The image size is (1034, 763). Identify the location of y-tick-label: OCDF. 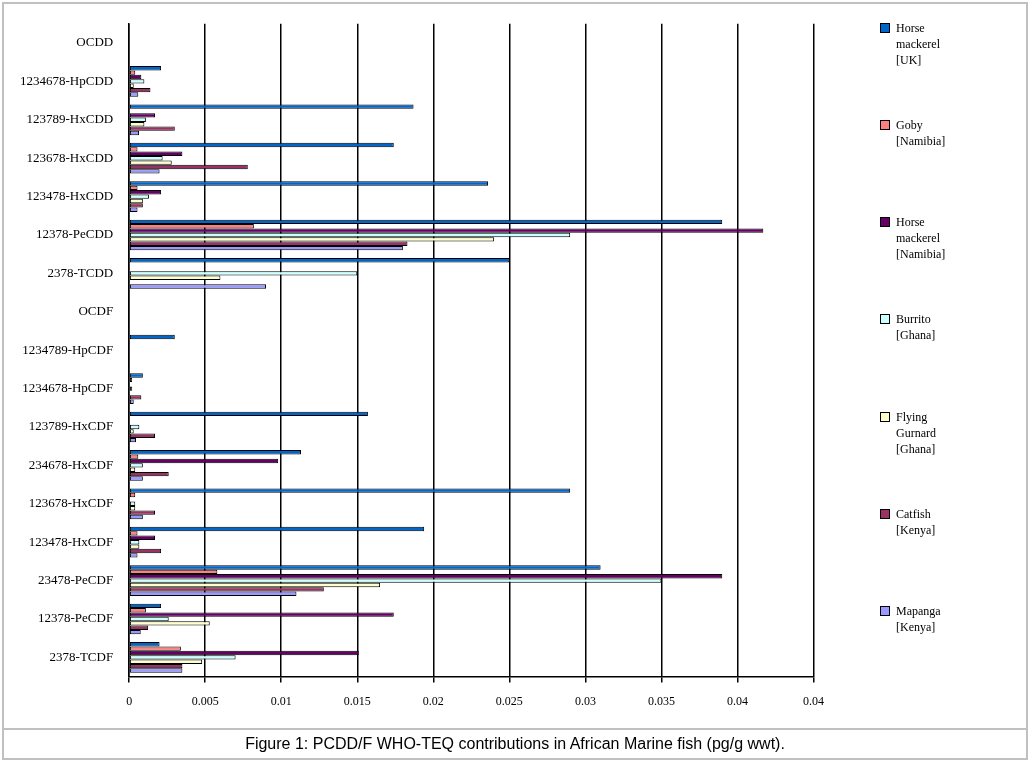
(96, 311).